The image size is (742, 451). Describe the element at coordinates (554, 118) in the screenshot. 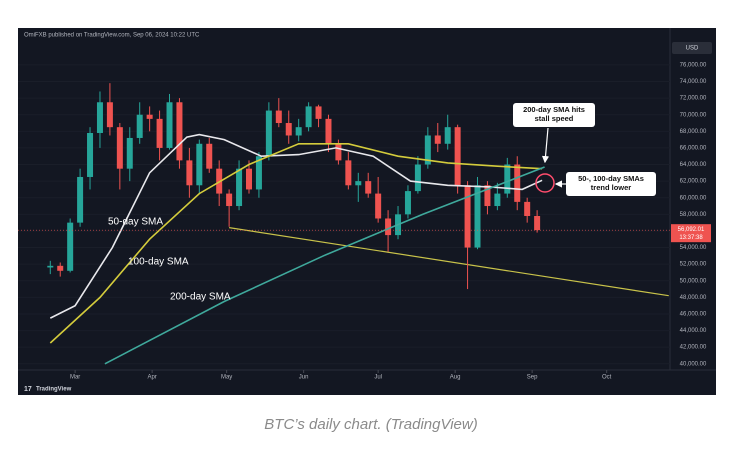

I see `annotation-text: stall speed` at that location.